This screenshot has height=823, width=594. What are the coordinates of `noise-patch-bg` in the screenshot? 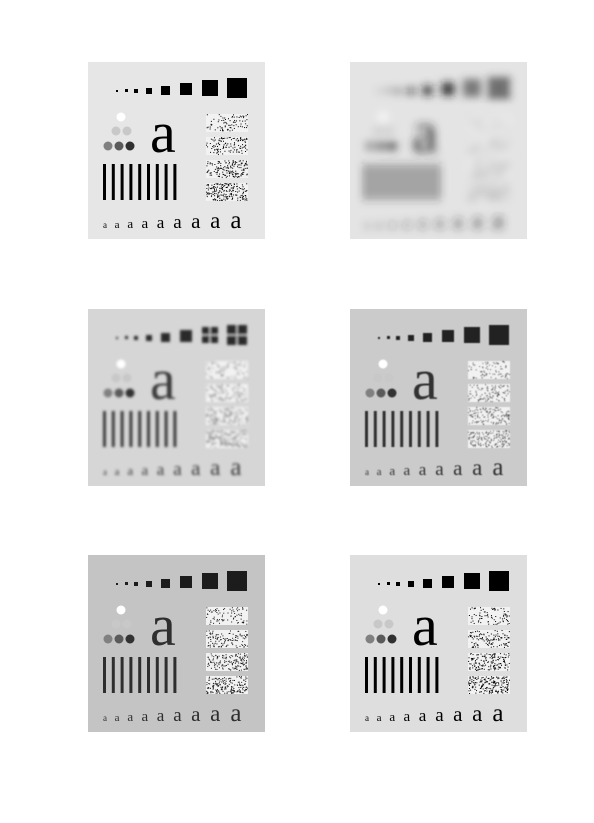 It's located at (489, 123).